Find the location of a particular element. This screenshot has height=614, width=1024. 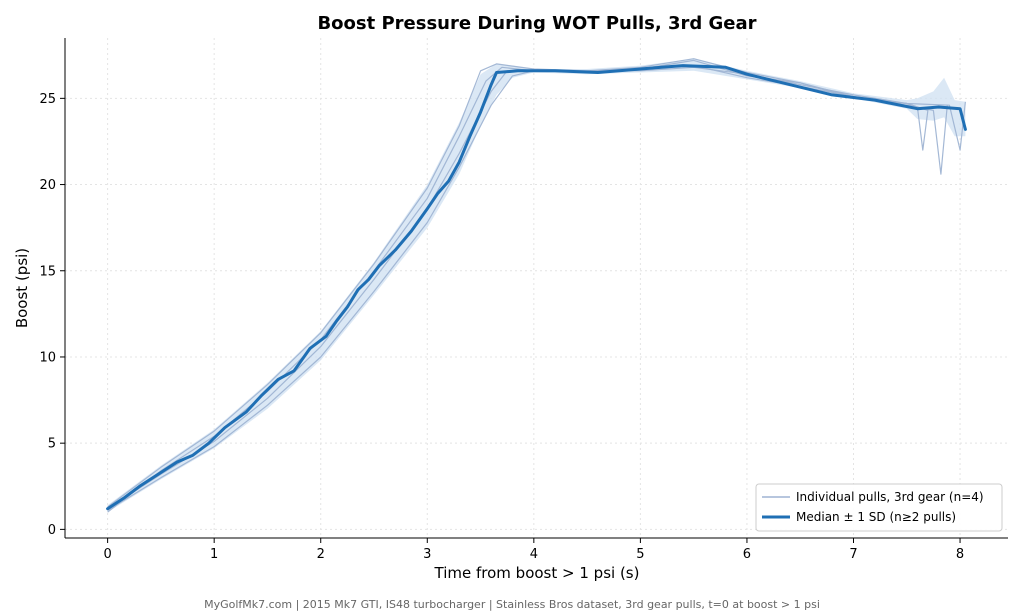

legend-label-median: Median ± 1 SD (n≥2 pulls) is located at coordinates (876, 517).